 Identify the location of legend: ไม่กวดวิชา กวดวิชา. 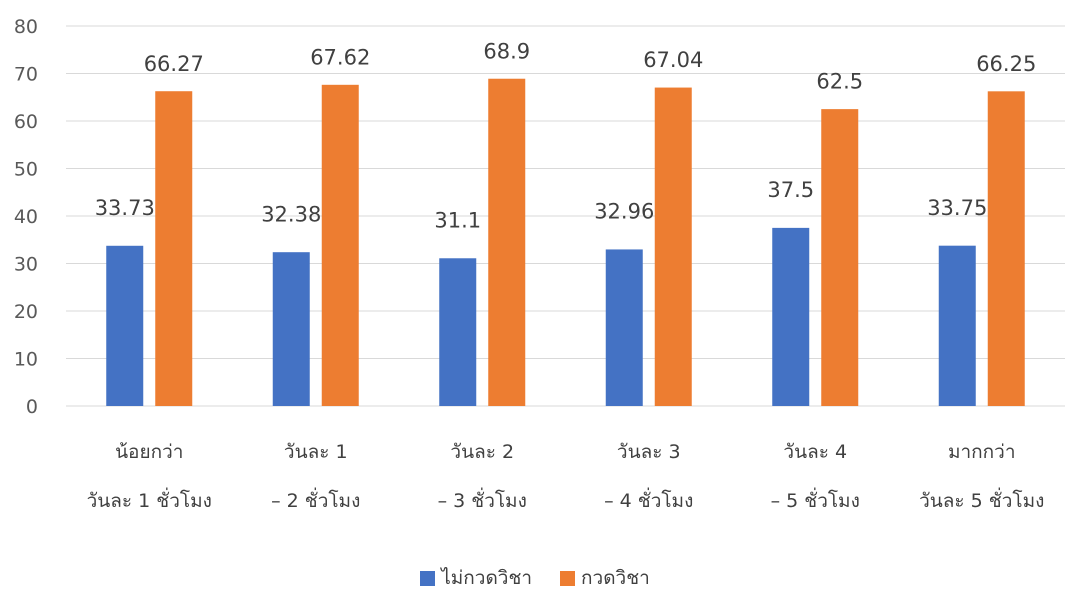
(535, 578).